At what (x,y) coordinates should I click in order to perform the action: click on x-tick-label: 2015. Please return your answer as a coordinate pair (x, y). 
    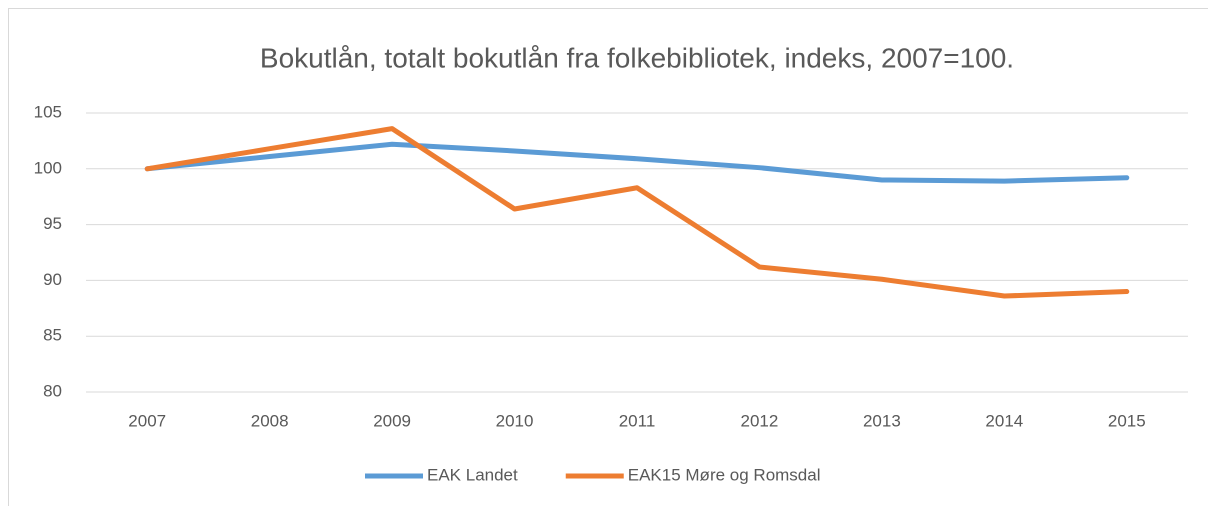
    Looking at the image, I should click on (1127, 420).